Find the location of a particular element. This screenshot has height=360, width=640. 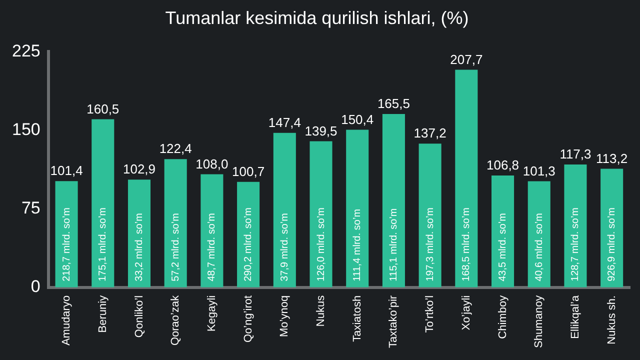

chart-title: Tumanlar kesimida qurilish ishlari, (%) is located at coordinates (317, 18).